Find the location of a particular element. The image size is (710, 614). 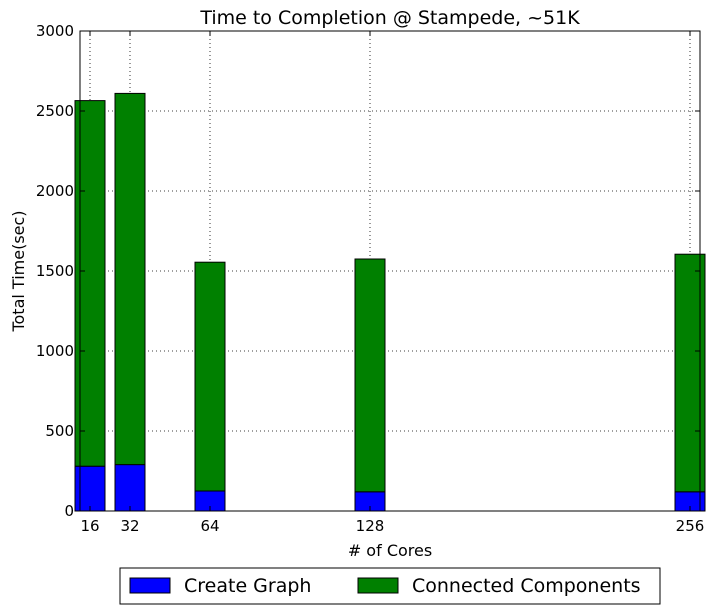

legend: Create Graph Connected Components is located at coordinates (390, 586).